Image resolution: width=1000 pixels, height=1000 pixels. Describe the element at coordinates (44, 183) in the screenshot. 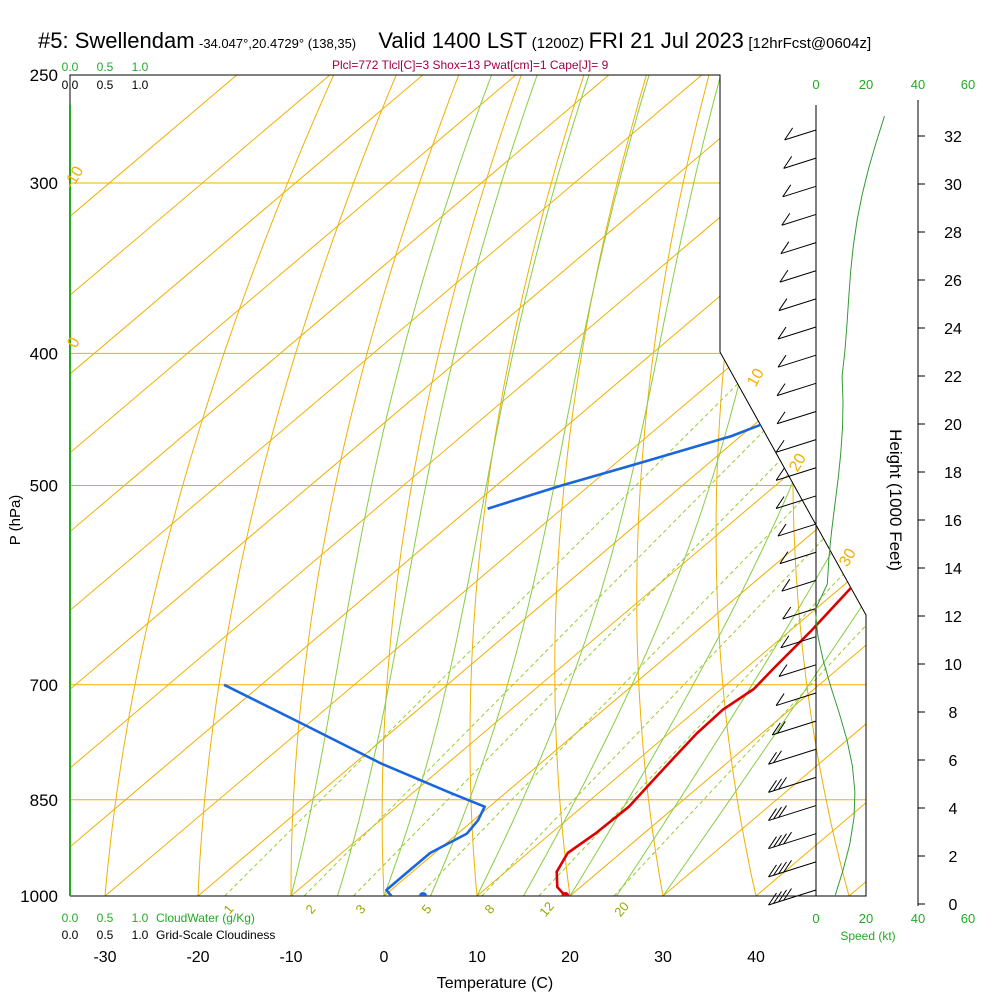

I see `pressure-tick-label: 300` at that location.